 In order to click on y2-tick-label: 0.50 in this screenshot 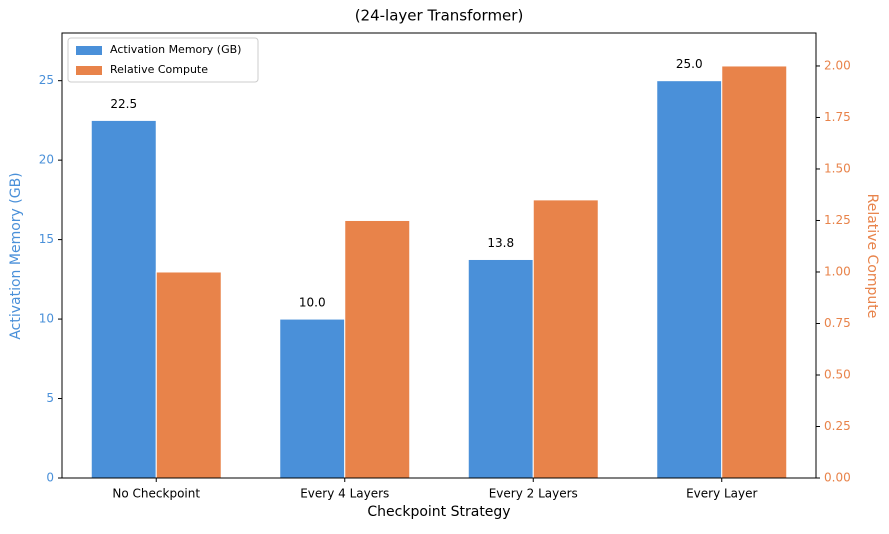, I will do `click(837, 374)`.